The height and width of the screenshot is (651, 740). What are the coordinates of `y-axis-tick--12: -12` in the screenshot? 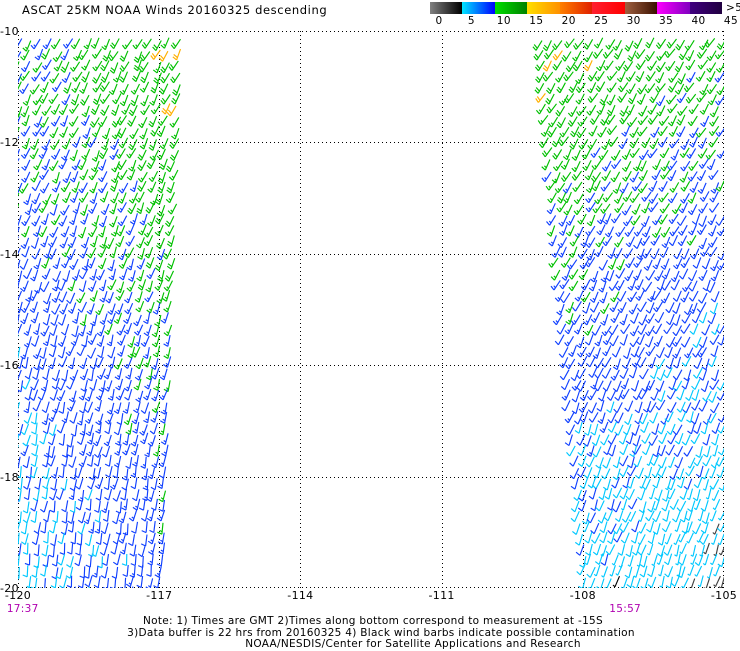 It's located at (8, 142).